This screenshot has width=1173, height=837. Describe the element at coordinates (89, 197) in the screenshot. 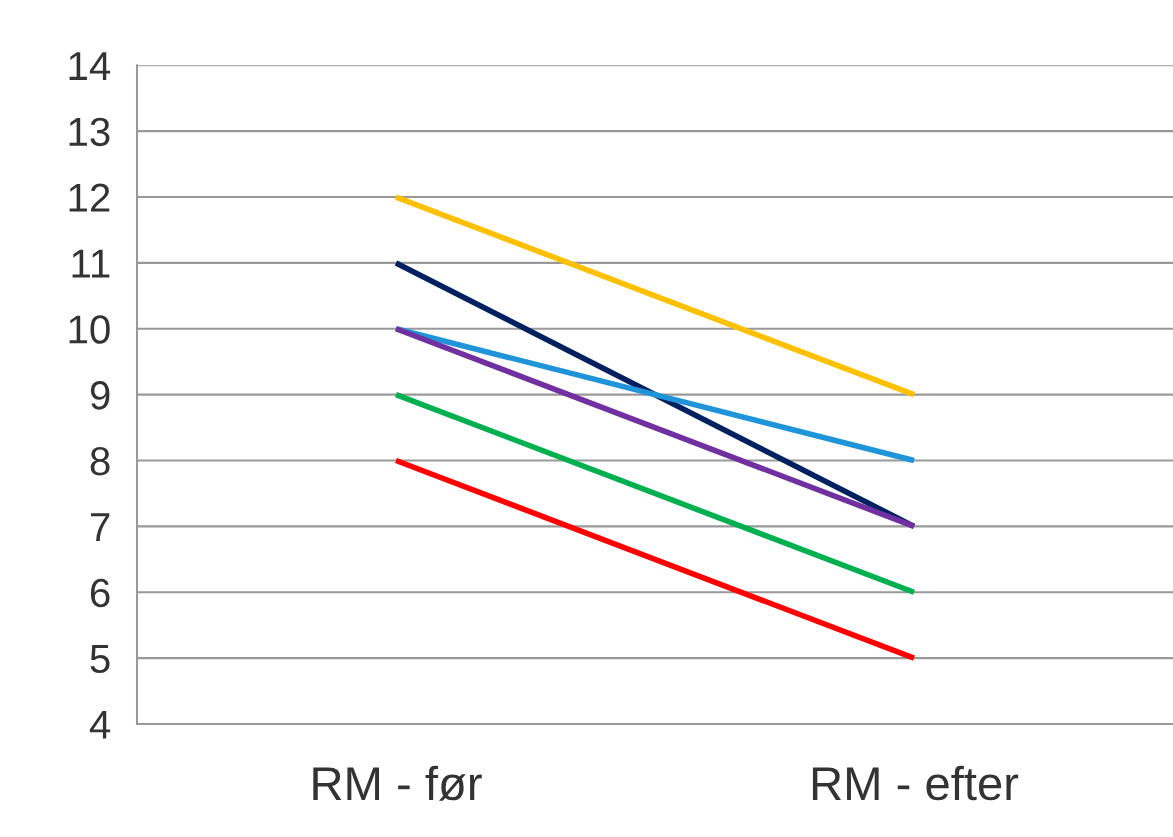

I see `y-tick-label: 12` at that location.